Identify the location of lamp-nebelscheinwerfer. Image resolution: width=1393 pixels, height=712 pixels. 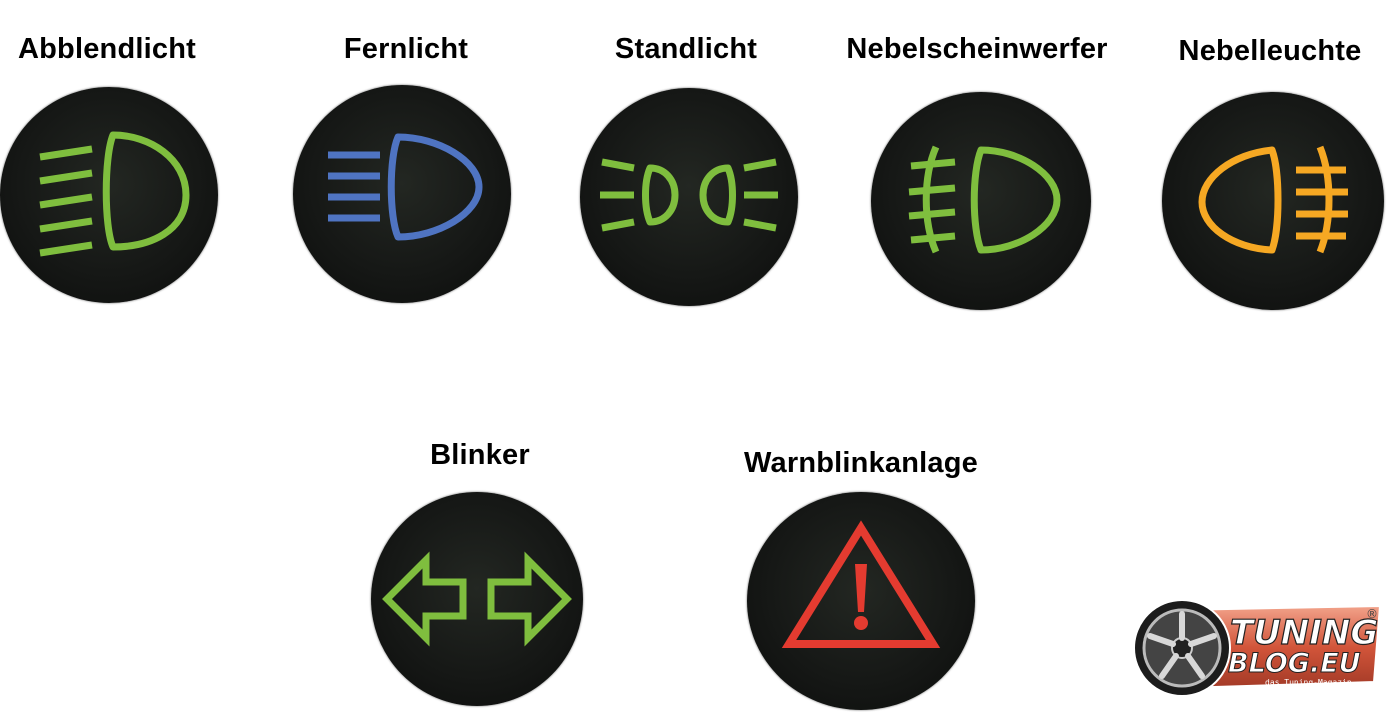
(981, 201).